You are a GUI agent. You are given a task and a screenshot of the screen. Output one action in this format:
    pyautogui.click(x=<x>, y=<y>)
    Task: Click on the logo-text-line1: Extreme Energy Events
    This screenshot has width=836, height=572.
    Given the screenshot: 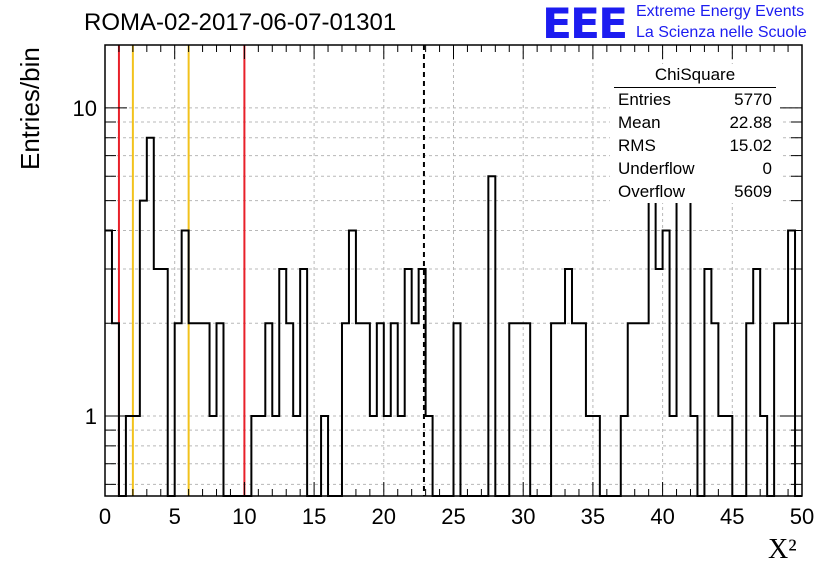 What is the action you would take?
    pyautogui.click(x=720, y=11)
    